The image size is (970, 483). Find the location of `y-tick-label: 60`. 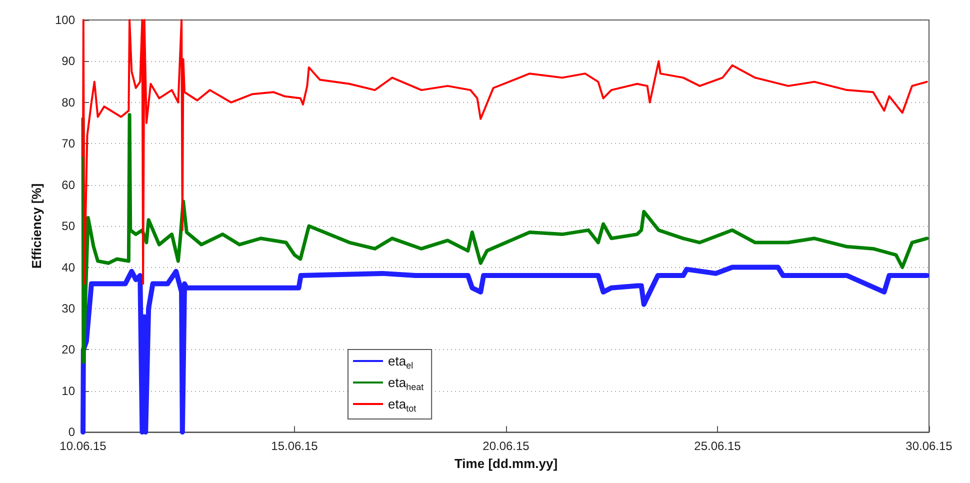

y-tick-label: 60 is located at coordinates (69, 185).